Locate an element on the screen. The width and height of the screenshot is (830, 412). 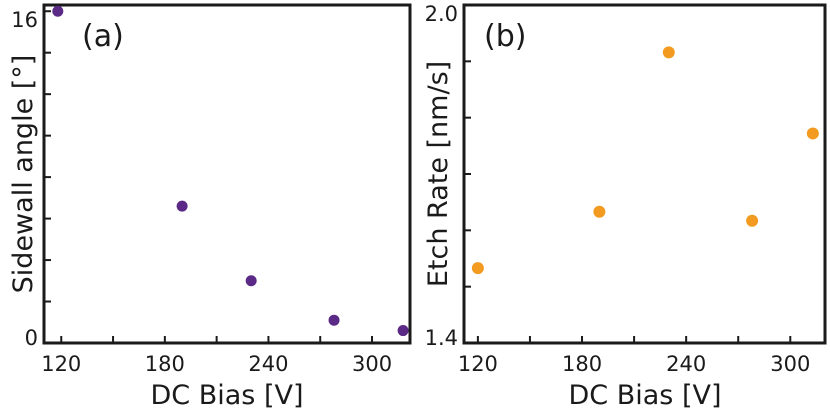
y-tick-label-b-6: 2.0 is located at coordinates (441, 14).